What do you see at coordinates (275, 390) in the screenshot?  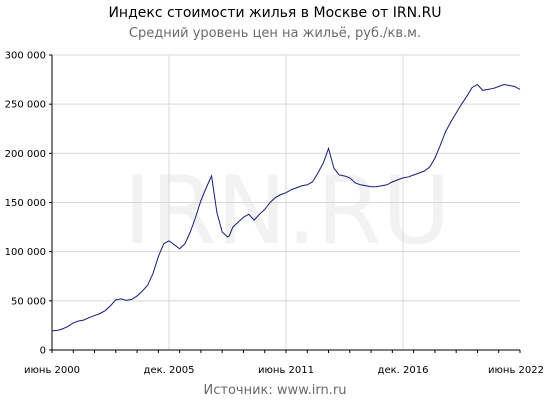 I see `source-note: Источник: www.irn.ru` at bounding box center [275, 390].